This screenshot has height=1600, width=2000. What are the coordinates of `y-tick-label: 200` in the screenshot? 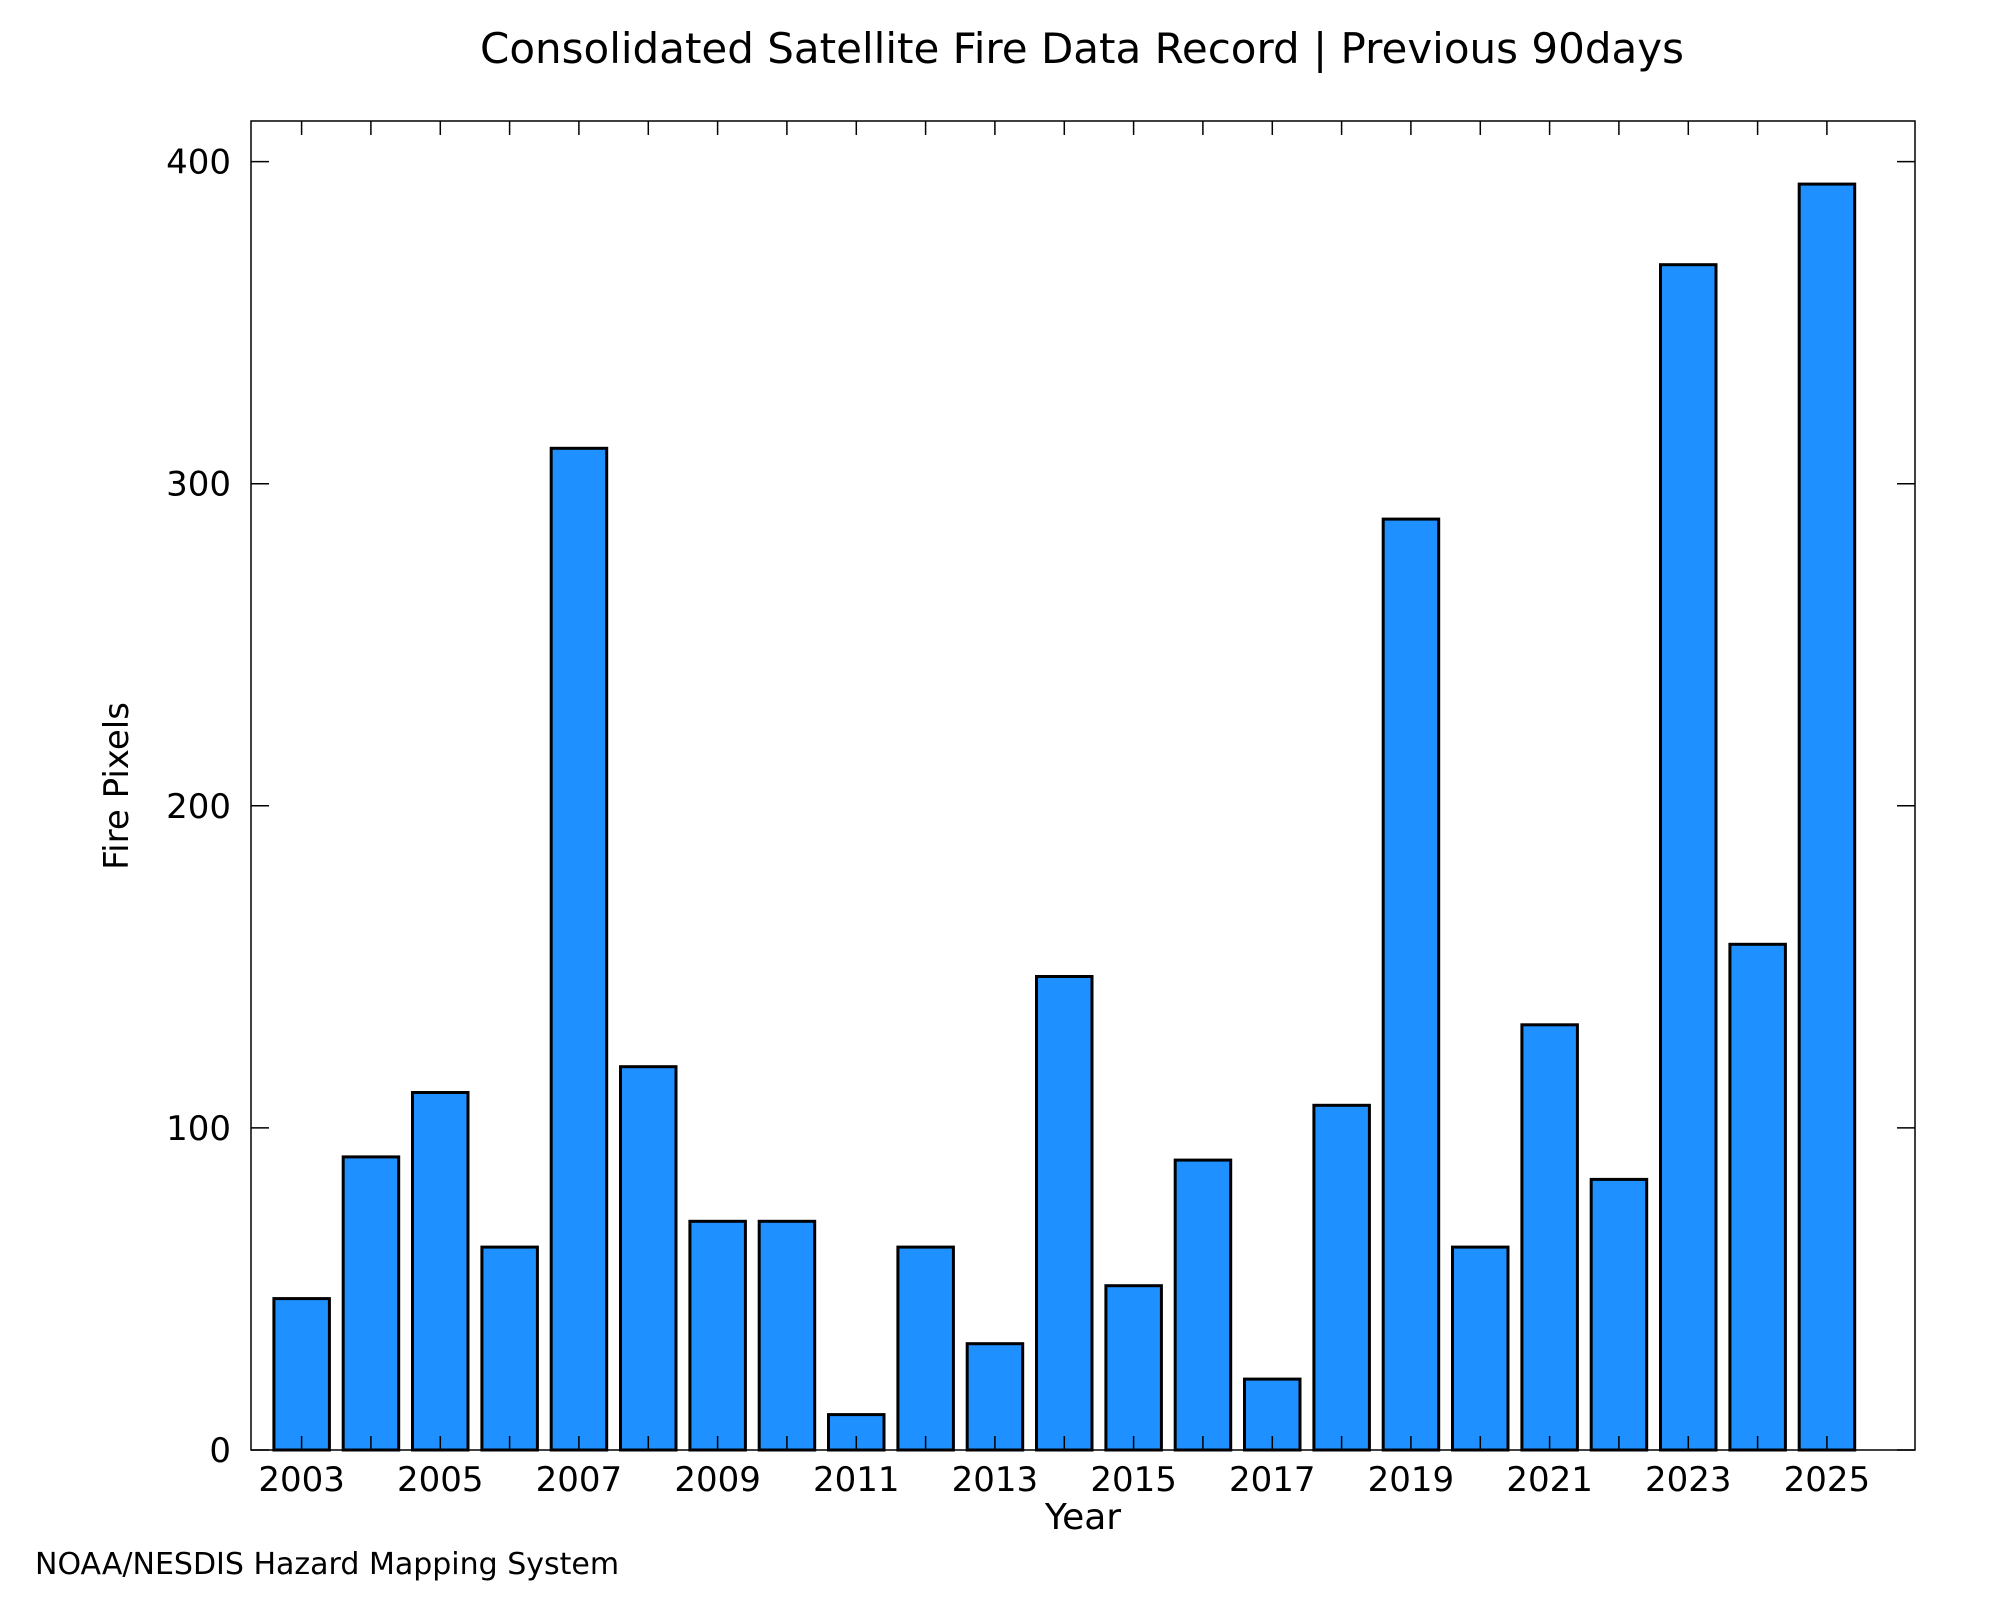 It's located at (198, 807).